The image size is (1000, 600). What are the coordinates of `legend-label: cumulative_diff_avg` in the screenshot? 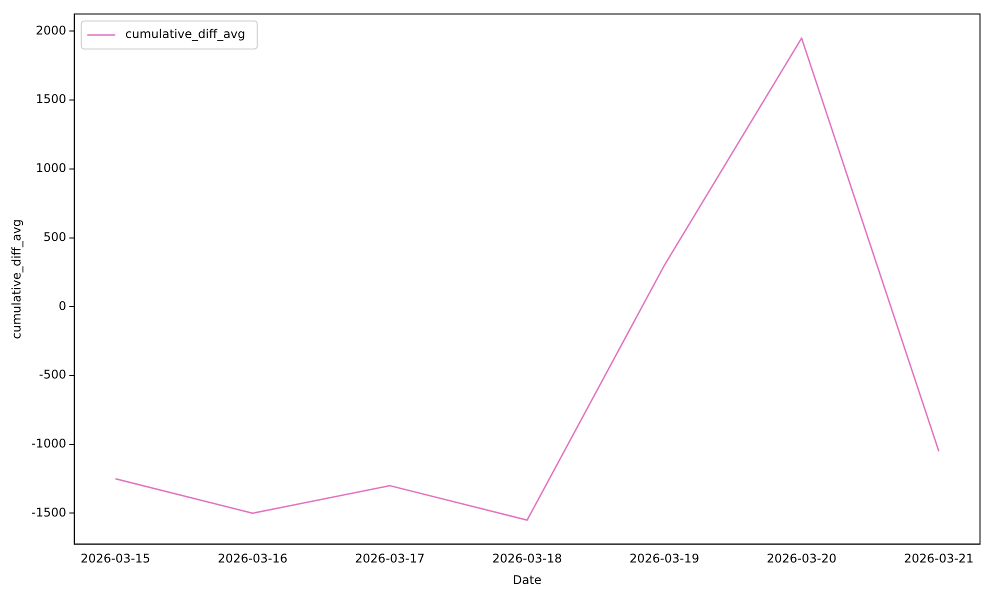 It's located at (185, 34).